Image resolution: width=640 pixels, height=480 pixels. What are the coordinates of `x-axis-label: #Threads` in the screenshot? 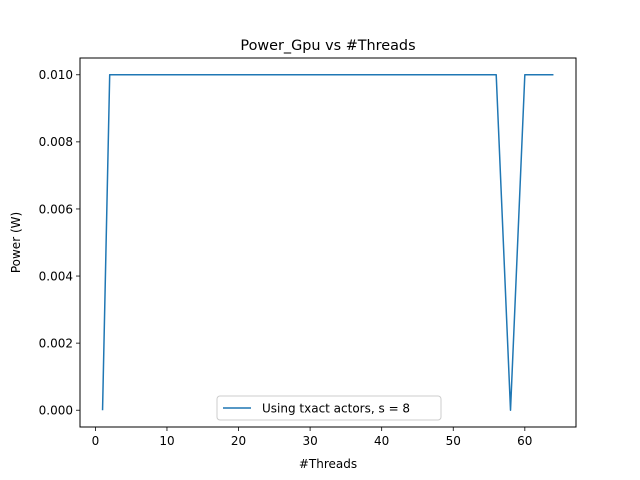 It's located at (328, 464).